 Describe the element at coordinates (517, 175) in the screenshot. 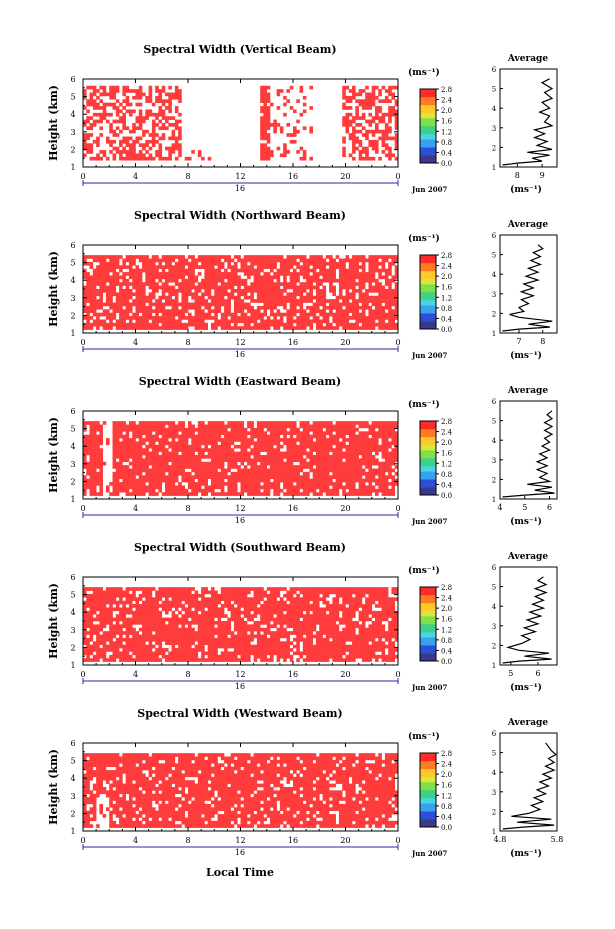

I see `average-x-tick-label: 8` at that location.